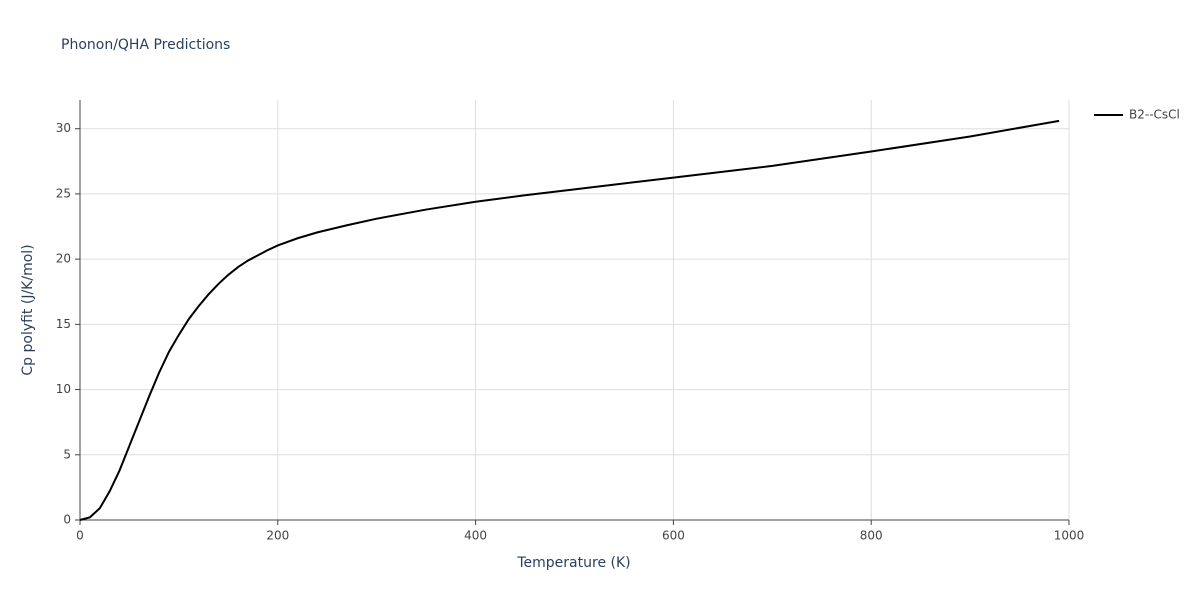 The width and height of the screenshot is (1200, 604). I want to click on y-tick-label: 15, so click(63, 324).